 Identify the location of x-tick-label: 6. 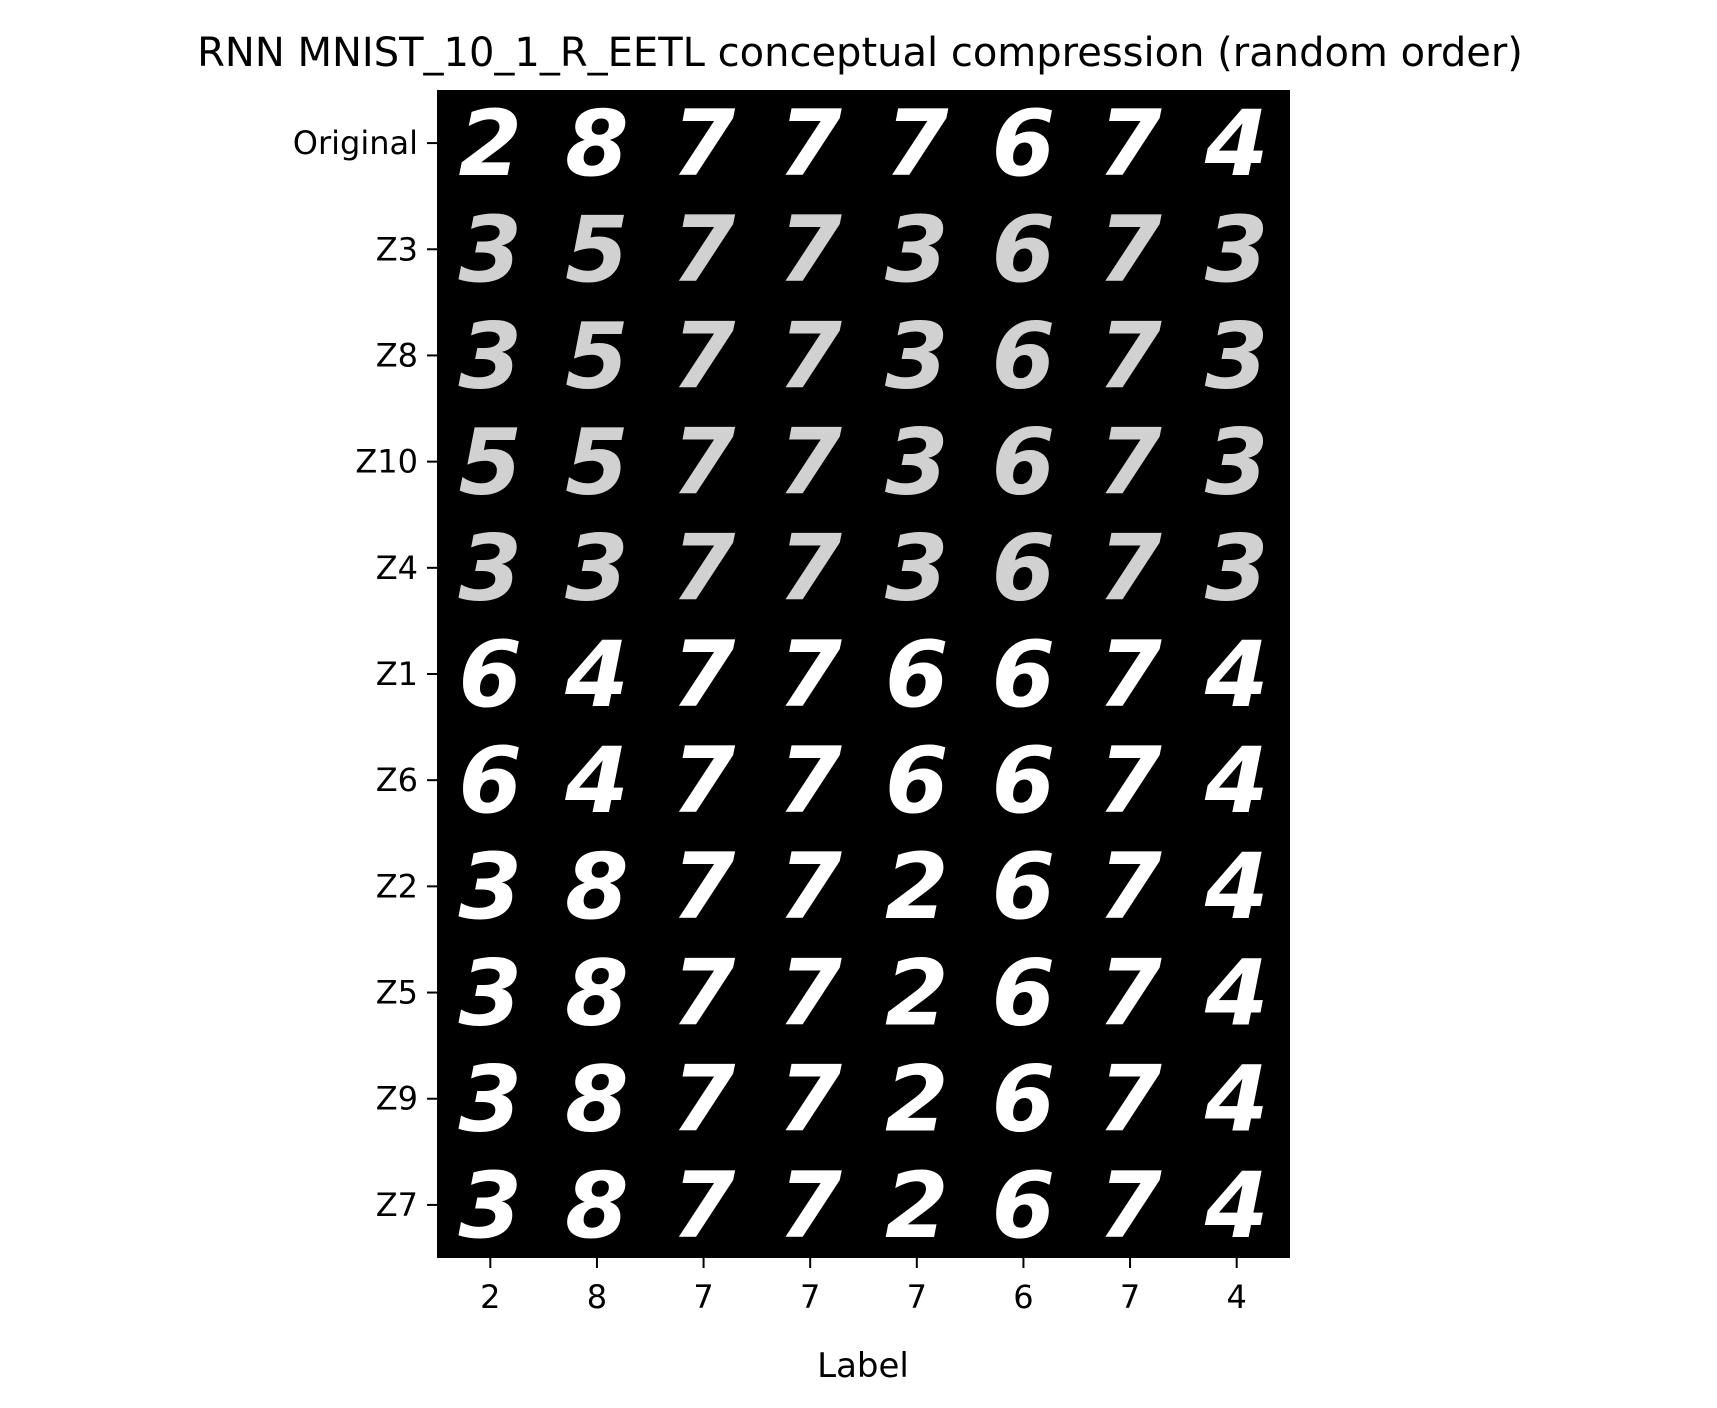
(1023, 1297).